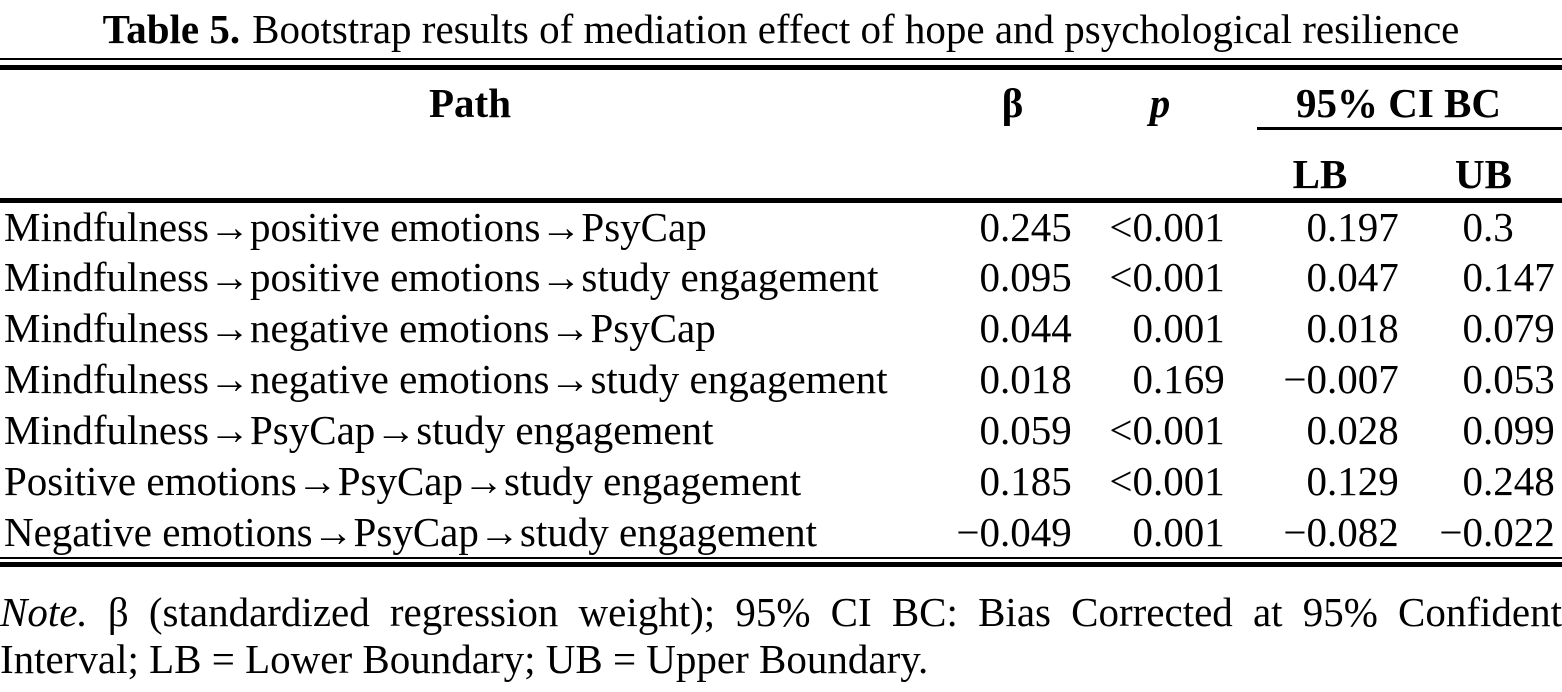 The image size is (1562, 692). What do you see at coordinates (1519, 430) in the screenshot?
I see `value-fraction-part: .099` at bounding box center [1519, 430].